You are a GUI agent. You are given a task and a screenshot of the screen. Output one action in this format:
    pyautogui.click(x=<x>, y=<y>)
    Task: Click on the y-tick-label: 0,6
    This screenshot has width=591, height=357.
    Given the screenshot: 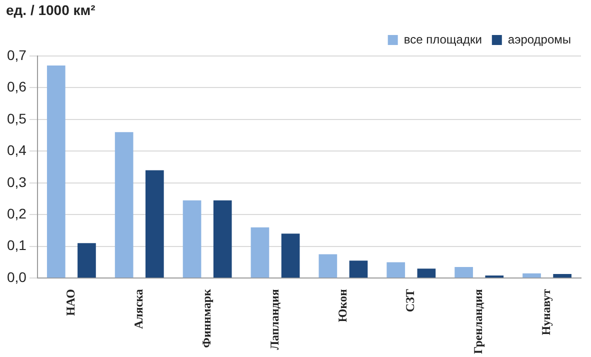 What is the action you would take?
    pyautogui.click(x=16, y=86)
    